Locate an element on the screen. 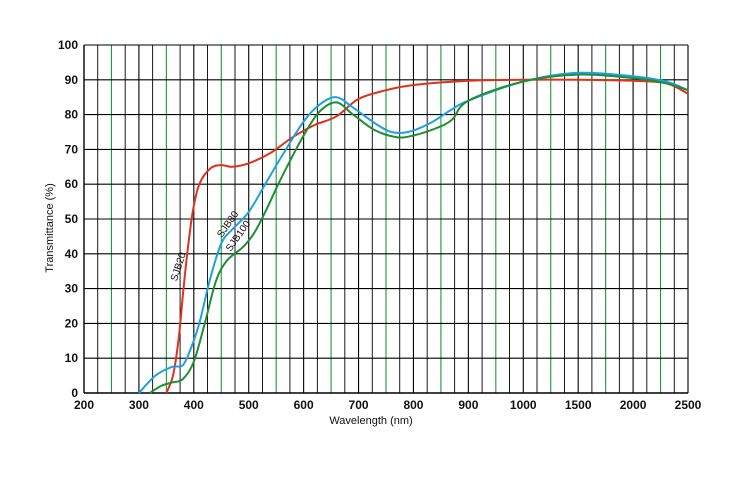 The height and width of the screenshot is (478, 750). y-tick-label: 20 is located at coordinates (72, 323).